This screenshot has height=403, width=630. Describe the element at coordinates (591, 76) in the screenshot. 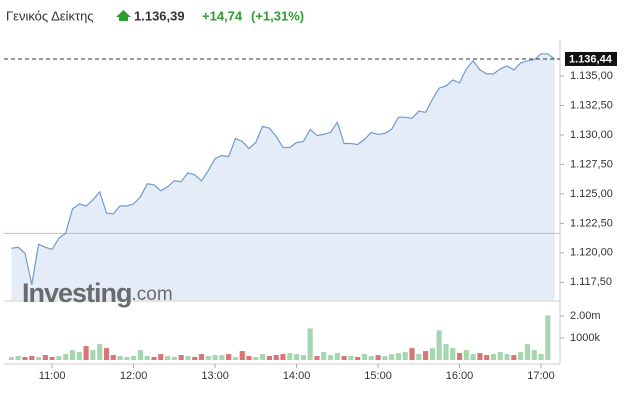

I see `y-tick-label: 1.135,00` at that location.